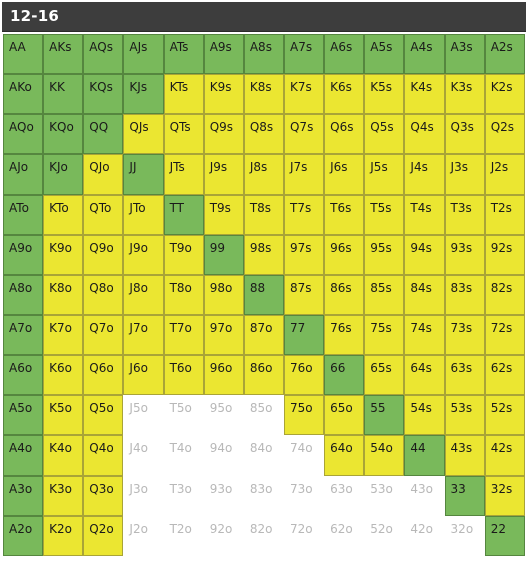 The height and width of the screenshot is (563, 529). Describe the element at coordinates (63, 455) in the screenshot. I see `hand-cell: K4o` at that location.